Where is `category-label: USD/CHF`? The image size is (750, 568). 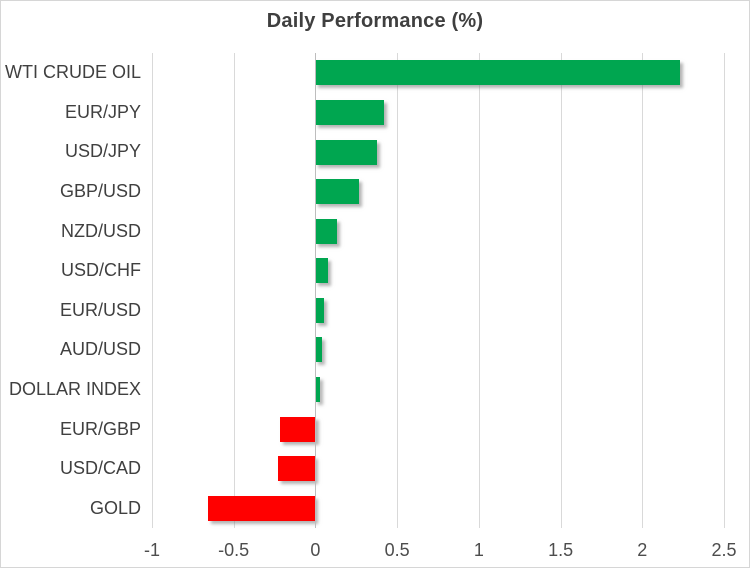
category-label: USD/CHF is located at coordinates (101, 270).